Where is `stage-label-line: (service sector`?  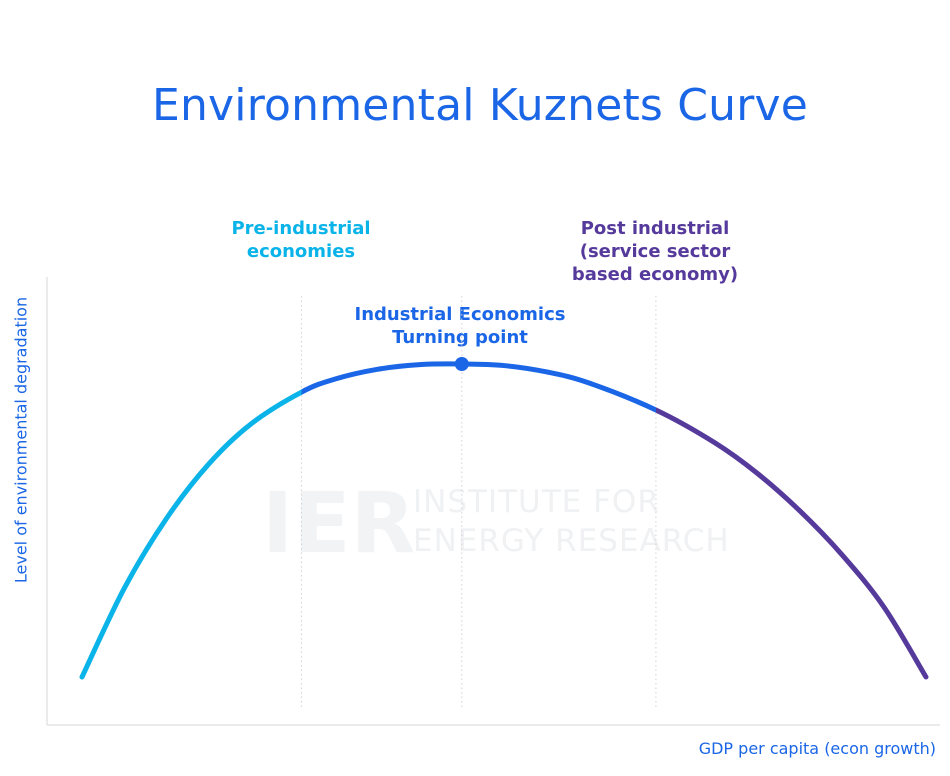
stage-label-line: (service sector is located at coordinates (655, 251).